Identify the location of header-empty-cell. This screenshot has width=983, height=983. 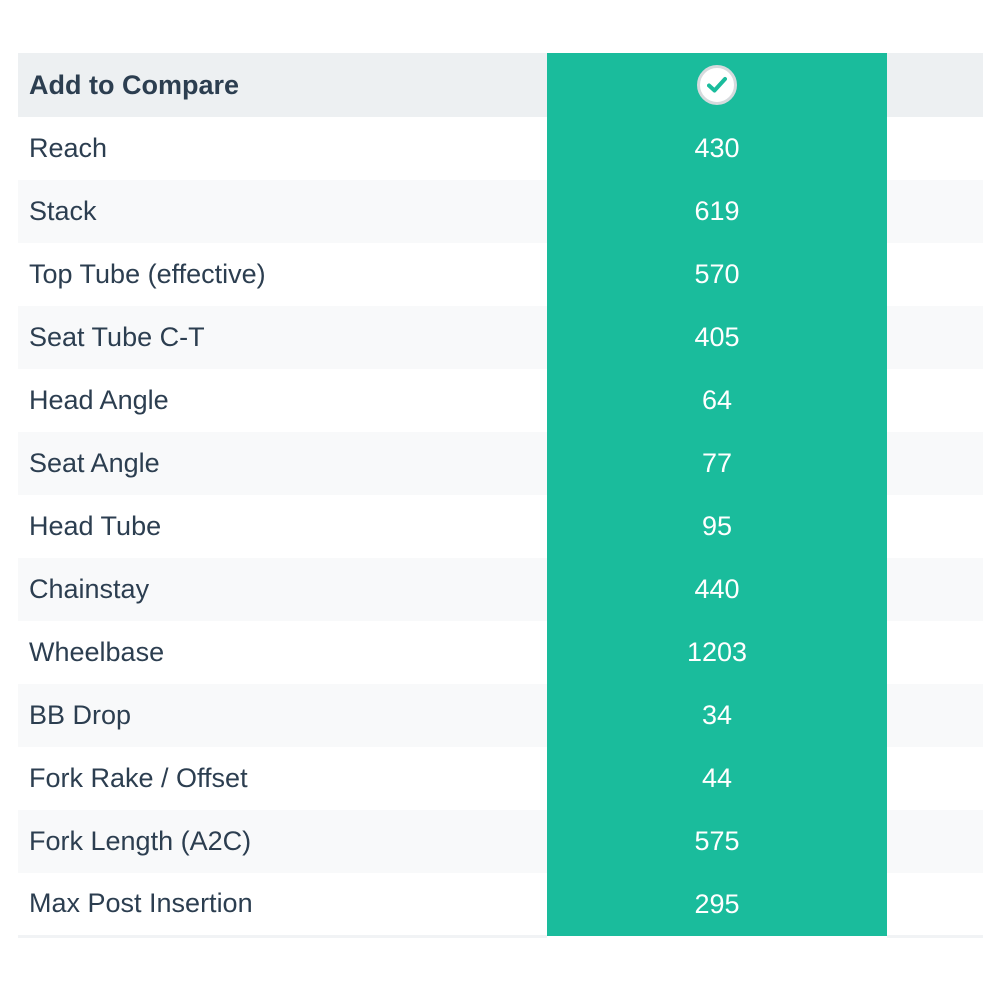
(935, 85).